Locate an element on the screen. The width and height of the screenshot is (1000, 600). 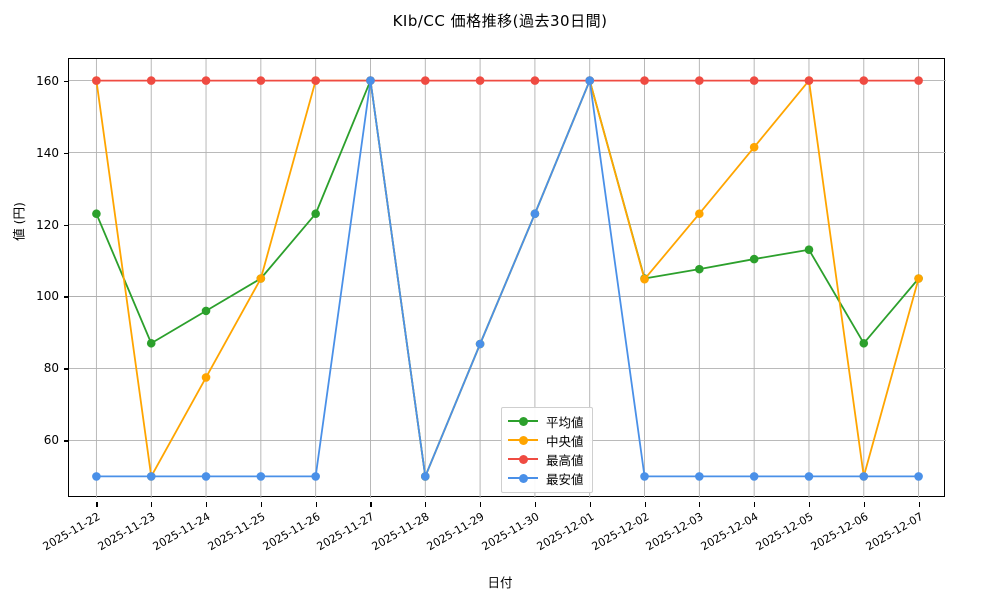
y-tick-label: 60 is located at coordinates (51, 440).